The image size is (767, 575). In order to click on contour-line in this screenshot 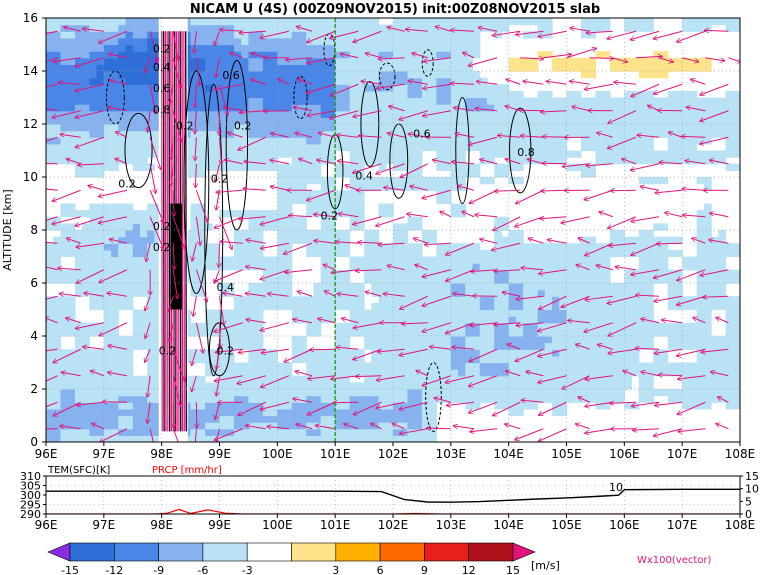, I will do `click(196, 182)`.